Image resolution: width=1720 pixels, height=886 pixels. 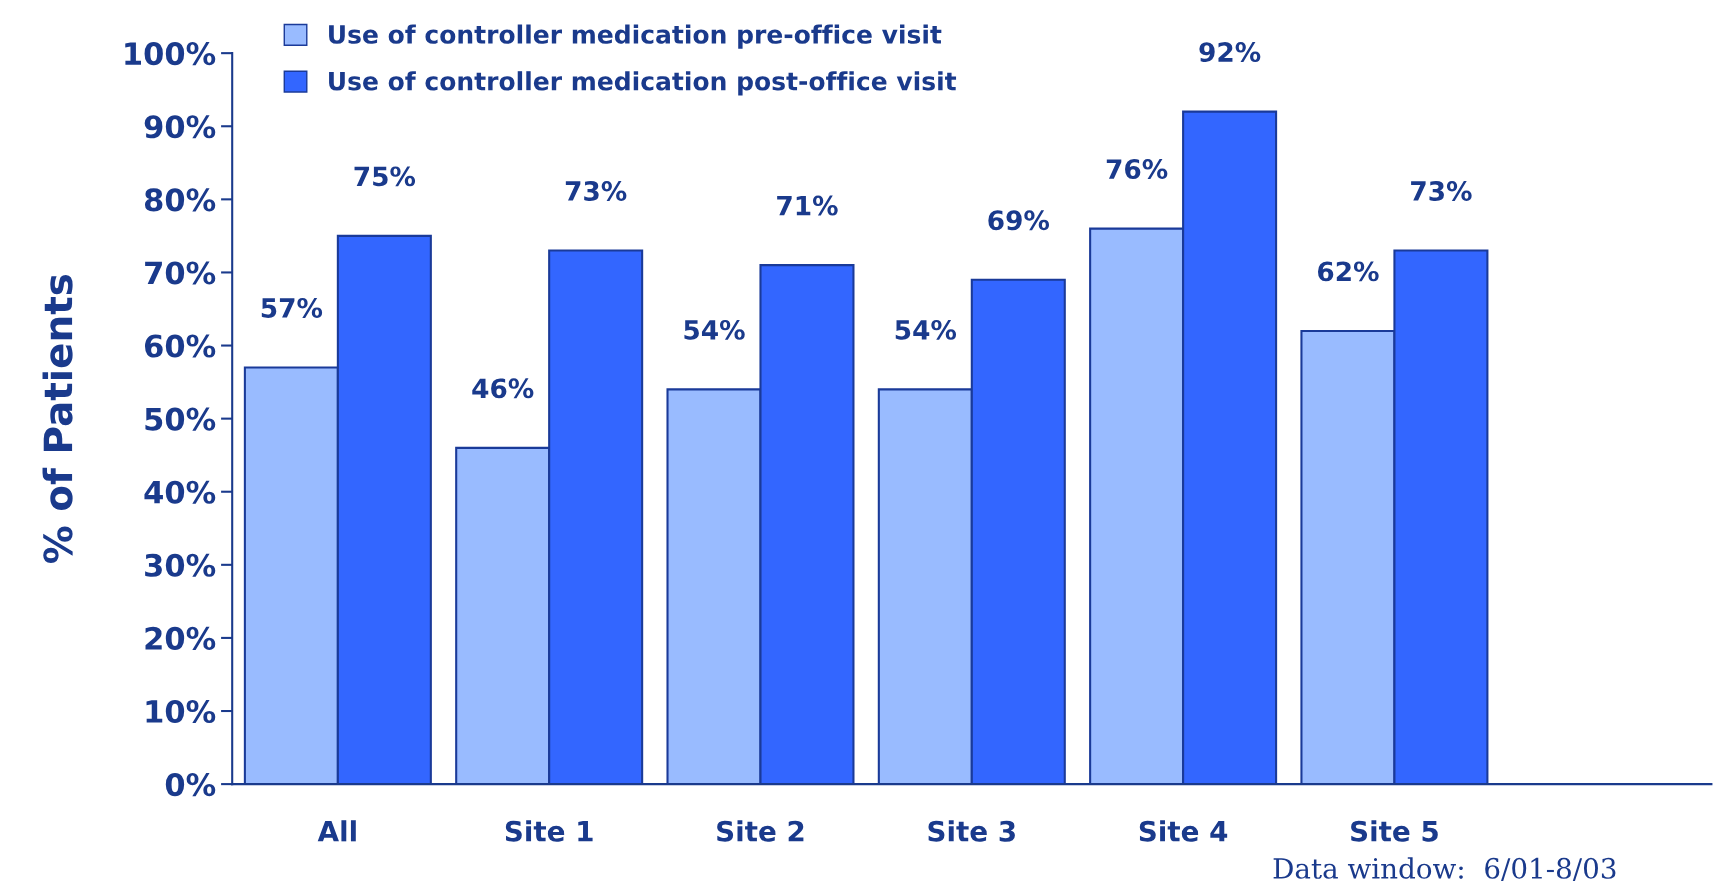 I want to click on x-tick-label: Site 5, so click(x=1394, y=831).